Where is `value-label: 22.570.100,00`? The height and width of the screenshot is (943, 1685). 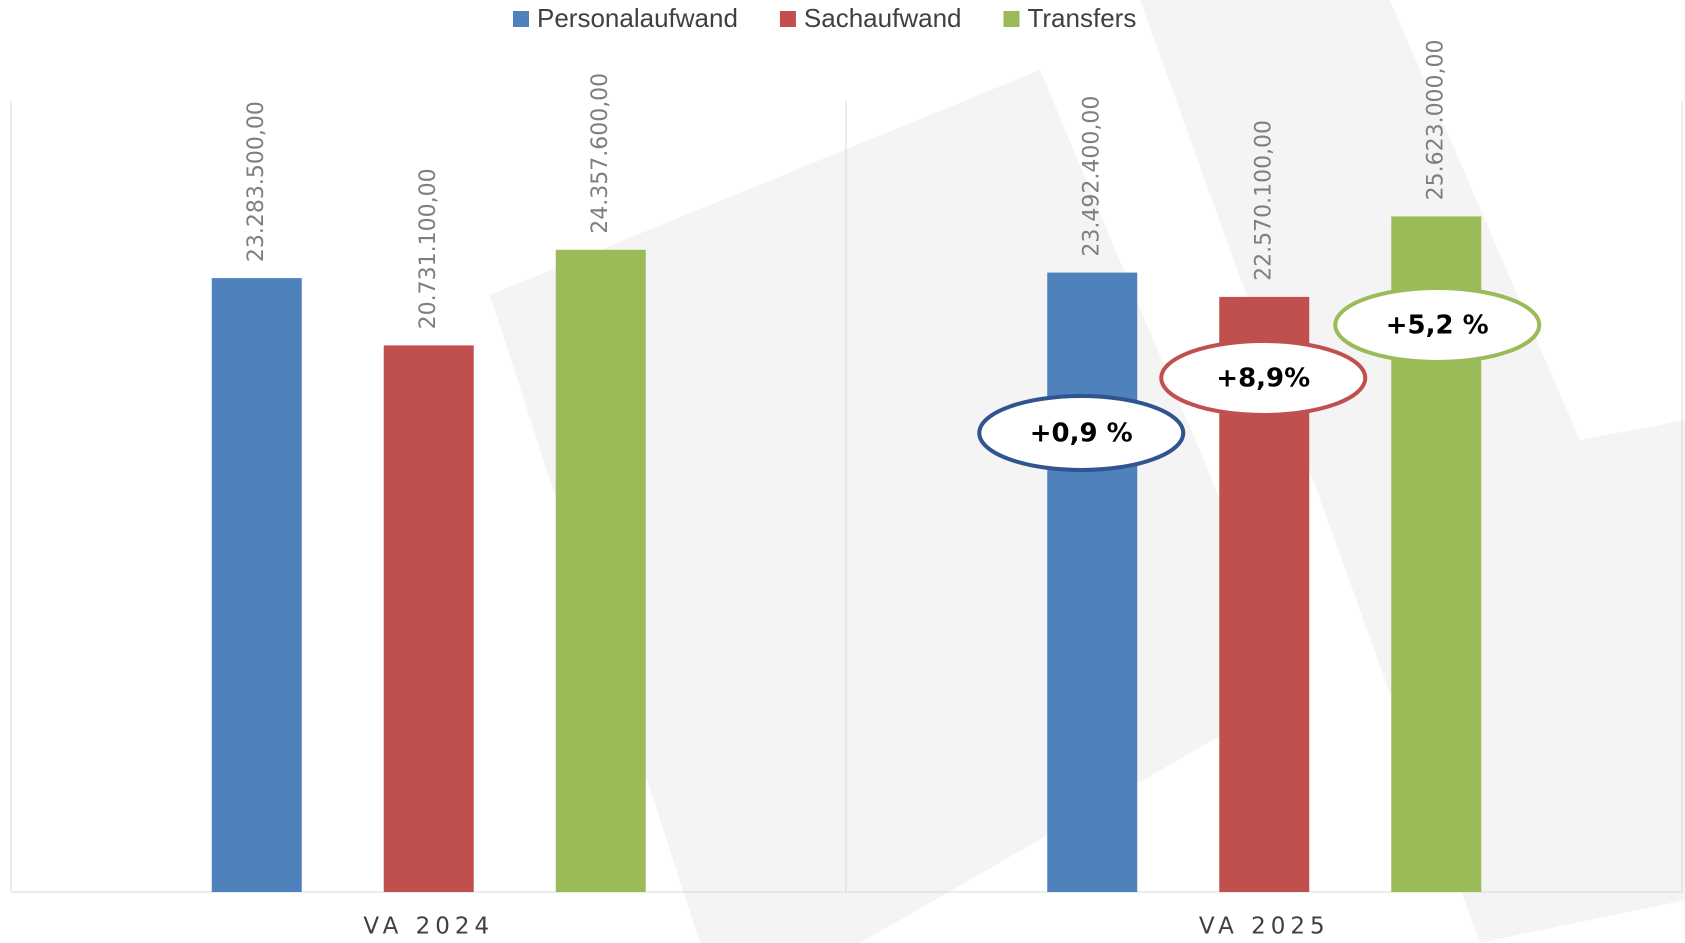 value-label: 22.570.100,00 is located at coordinates (1263, 200).